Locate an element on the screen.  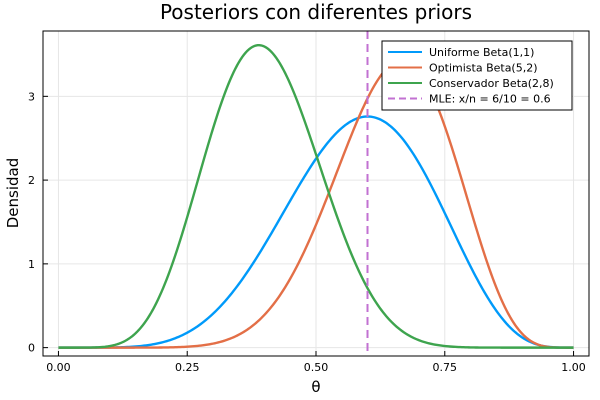
legend-label: MLE: x/n = 6/10 = 0.6 is located at coordinates (490, 99).